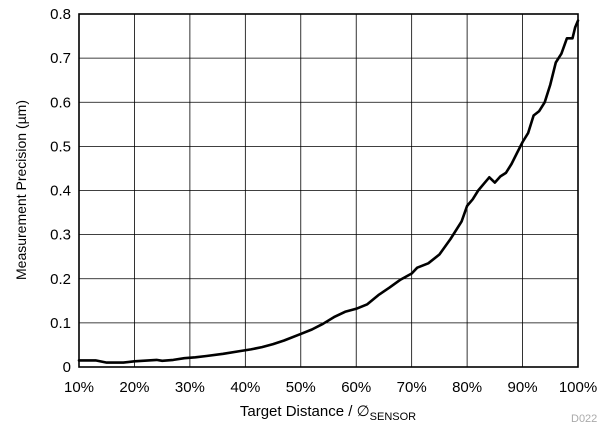 The width and height of the screenshot is (603, 425). What do you see at coordinates (60, 14) in the screenshot?
I see `y-tick-label: 0.8` at bounding box center [60, 14].